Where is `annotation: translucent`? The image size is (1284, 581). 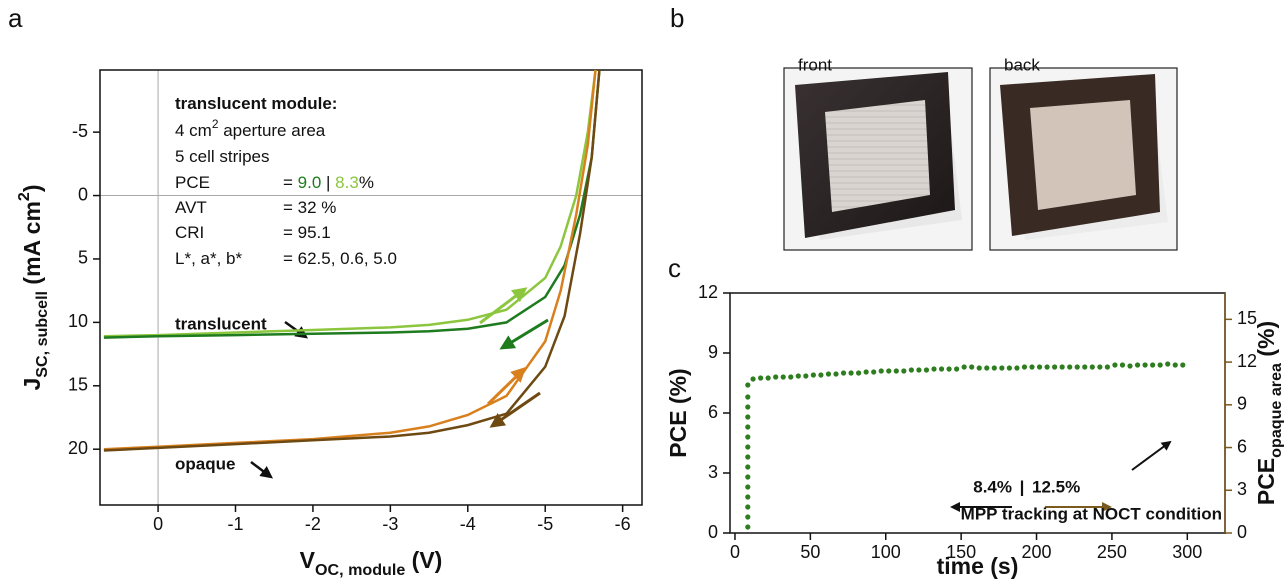 annotation: translucent is located at coordinates (221, 323).